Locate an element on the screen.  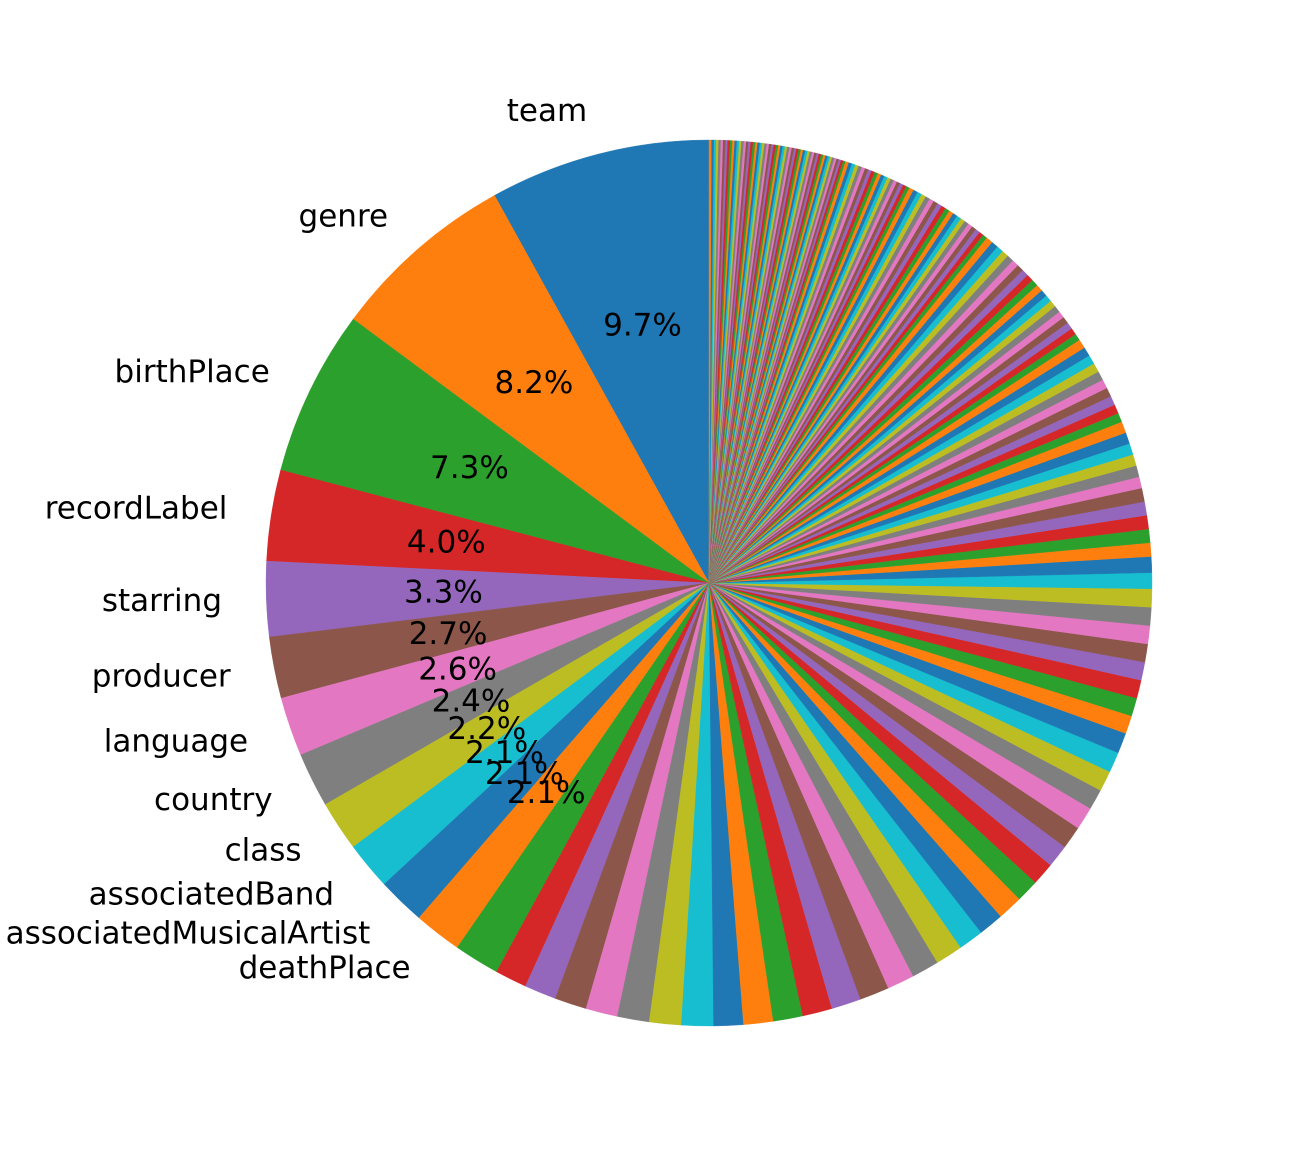
percent-label-recordLabel: 4.0% is located at coordinates (446, 542).